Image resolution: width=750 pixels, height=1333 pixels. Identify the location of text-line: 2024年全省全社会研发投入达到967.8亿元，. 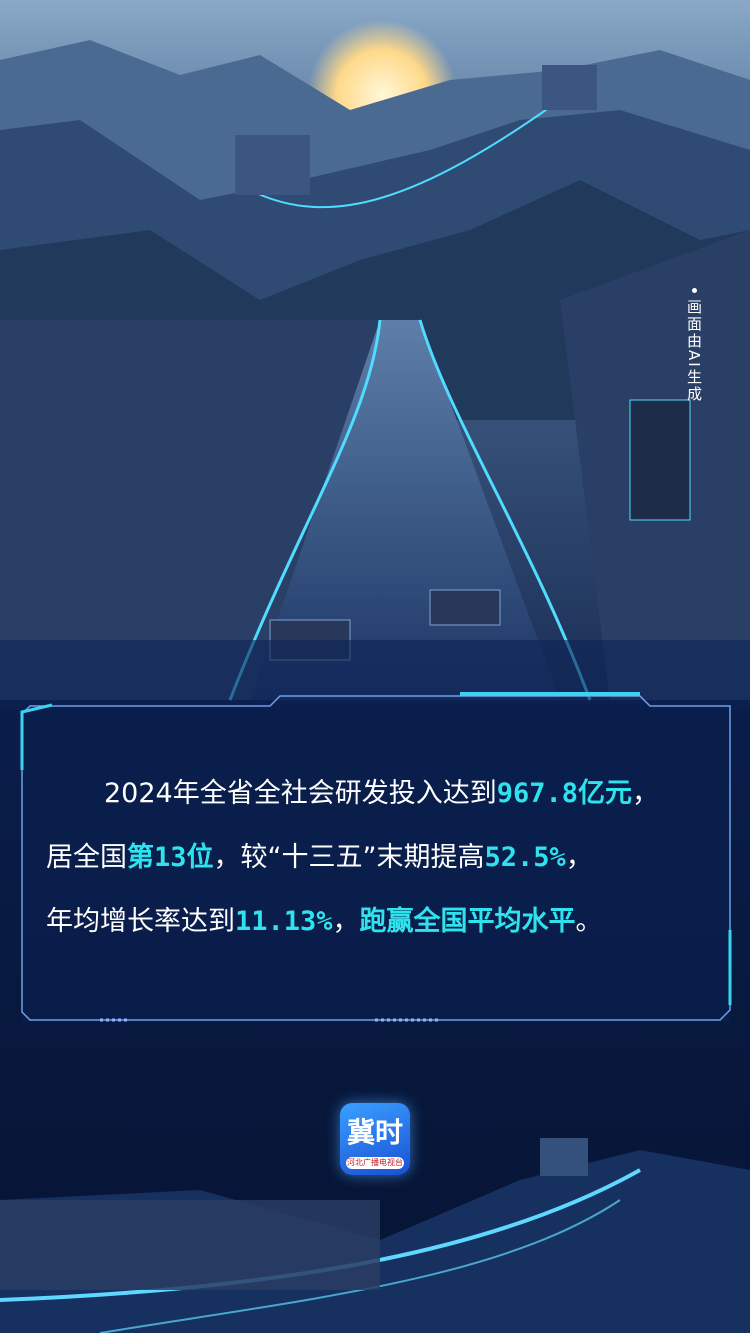
(381, 794).